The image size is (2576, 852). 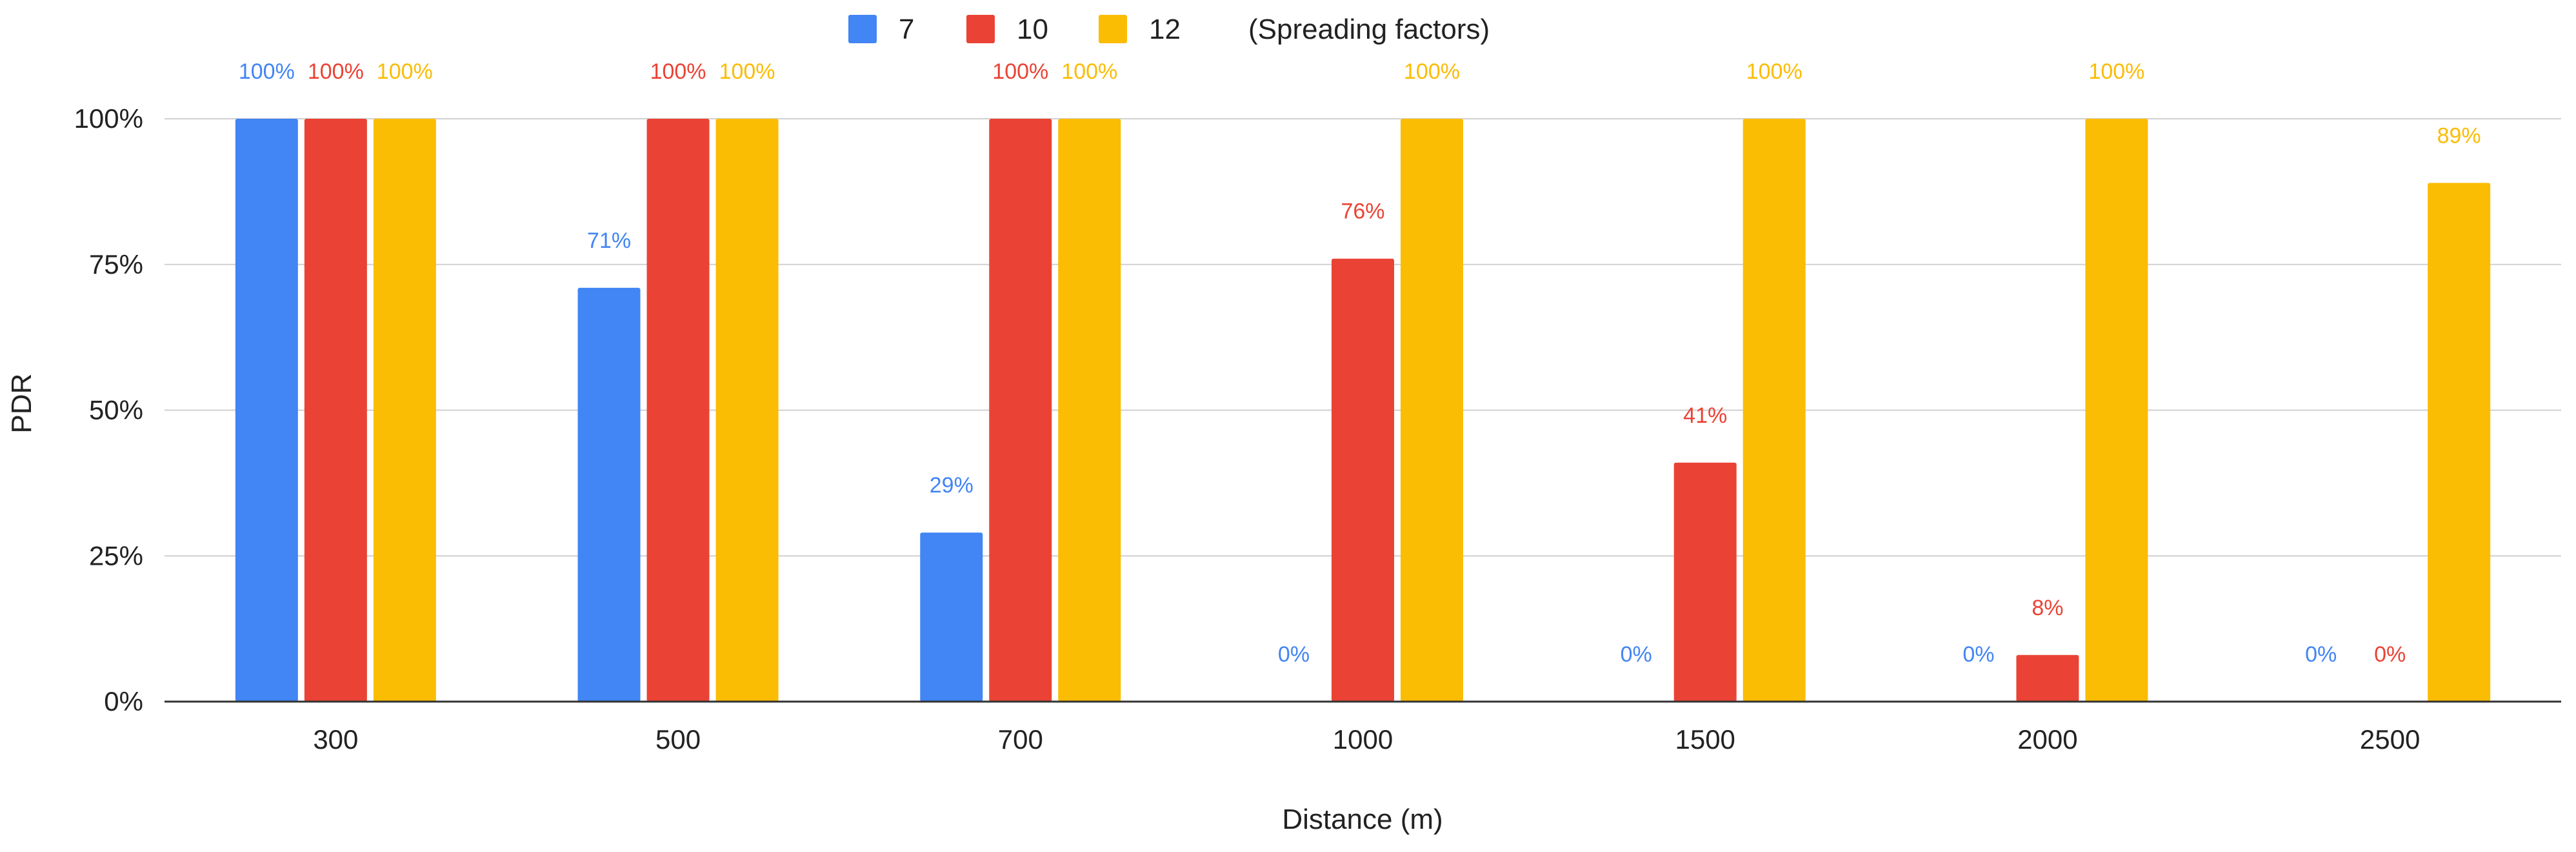 What do you see at coordinates (1363, 739) in the screenshot?
I see `x-tick-label: 1000` at bounding box center [1363, 739].